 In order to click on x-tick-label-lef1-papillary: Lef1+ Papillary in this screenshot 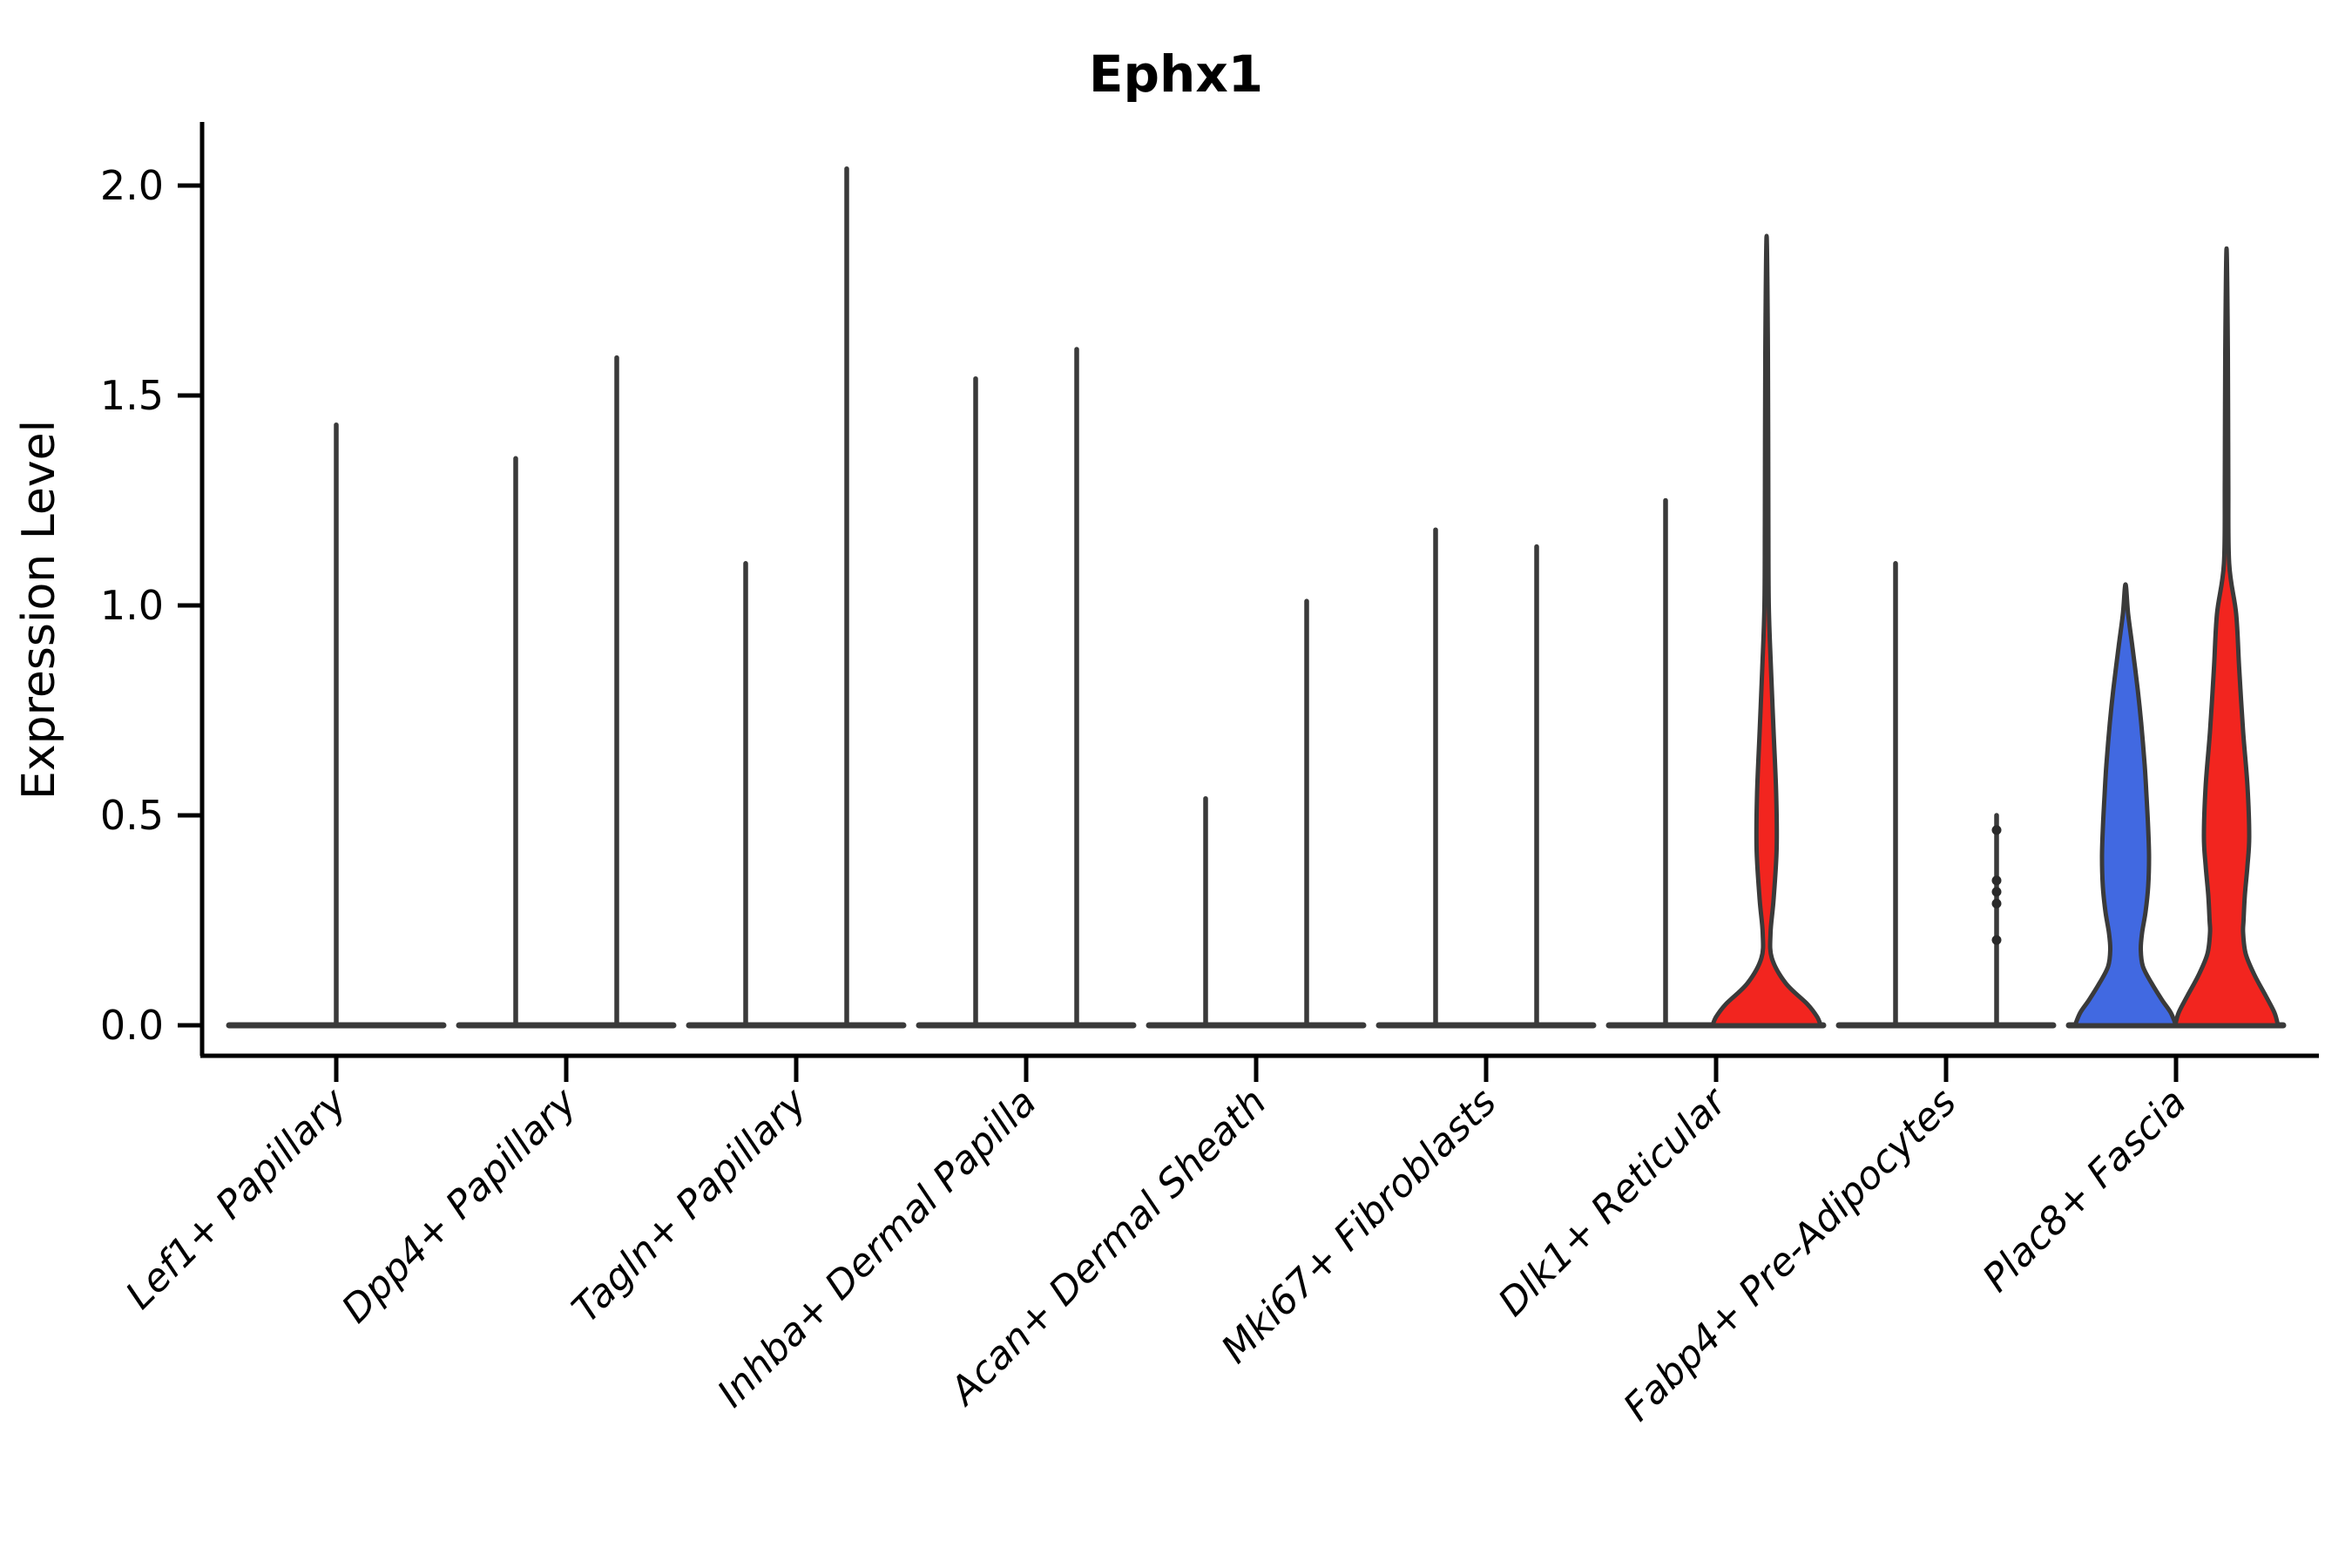, I will do `click(237, 1198)`.